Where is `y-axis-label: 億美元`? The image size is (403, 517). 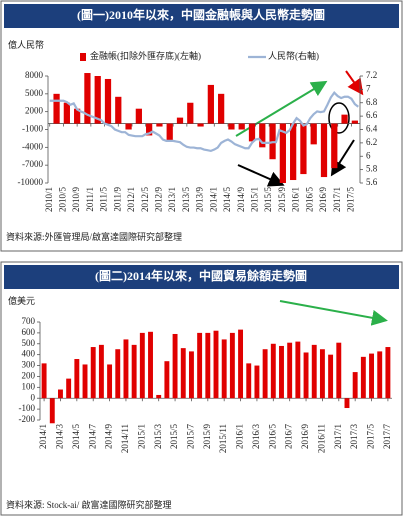 y-axis-label: 億美元 is located at coordinates (21, 300).